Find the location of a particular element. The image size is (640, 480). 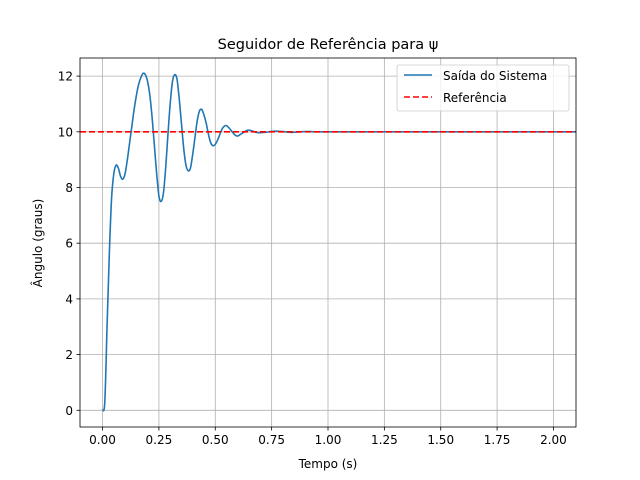

x-tick-label: 1.25 is located at coordinates (384, 440).